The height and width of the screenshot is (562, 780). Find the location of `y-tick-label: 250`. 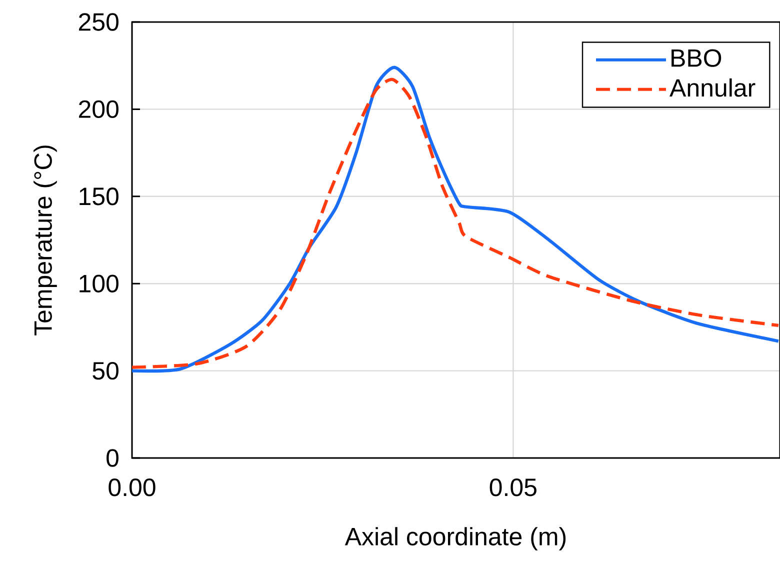

y-tick-label: 250 is located at coordinates (98, 22).